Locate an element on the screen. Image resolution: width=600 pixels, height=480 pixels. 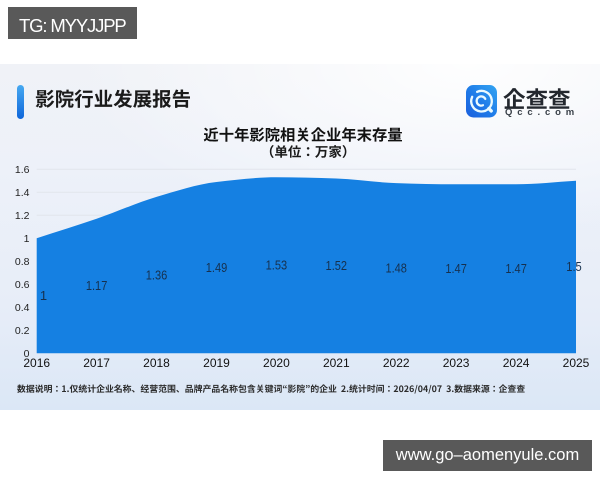
svg-text: 2024 is located at coordinates (516, 363).